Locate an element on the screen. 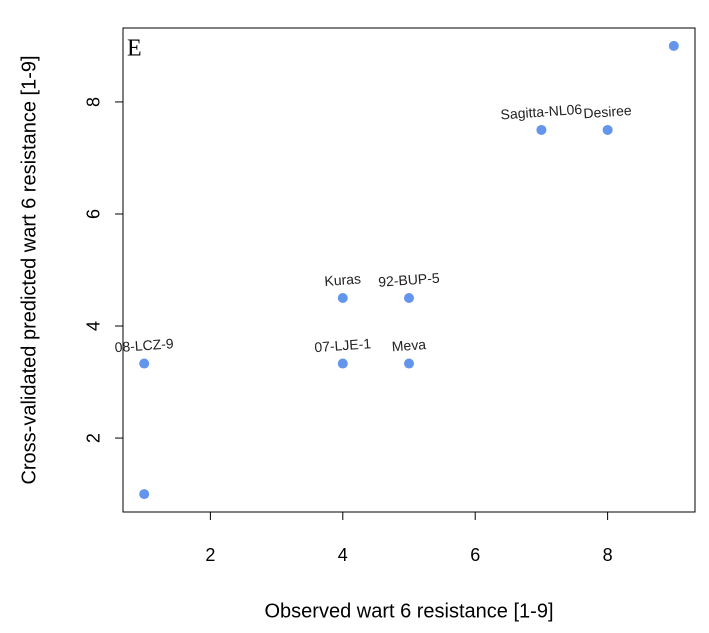 The image size is (709, 633). point-label: Meva is located at coordinates (408, 345).